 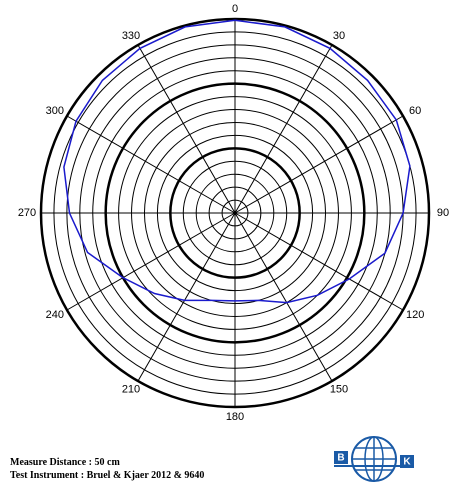 What do you see at coordinates (55, 315) in the screenshot?
I see `angle-label: 240` at bounding box center [55, 315].